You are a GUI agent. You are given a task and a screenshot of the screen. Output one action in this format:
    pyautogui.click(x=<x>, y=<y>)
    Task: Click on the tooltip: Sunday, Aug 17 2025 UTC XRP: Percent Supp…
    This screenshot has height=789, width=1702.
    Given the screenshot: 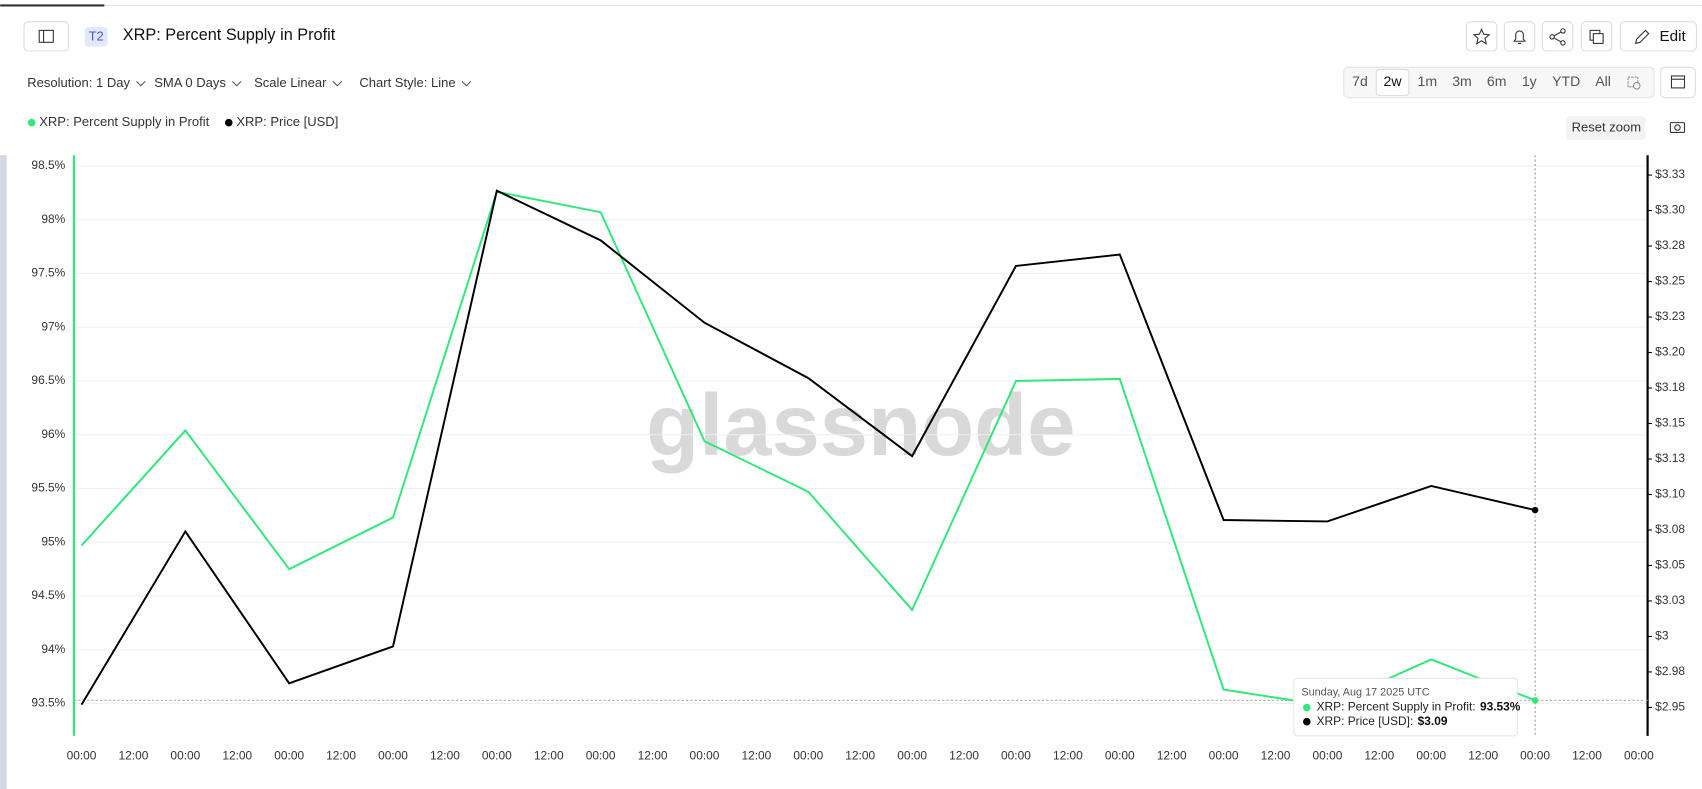 What is the action you would take?
    pyautogui.click(x=1407, y=707)
    